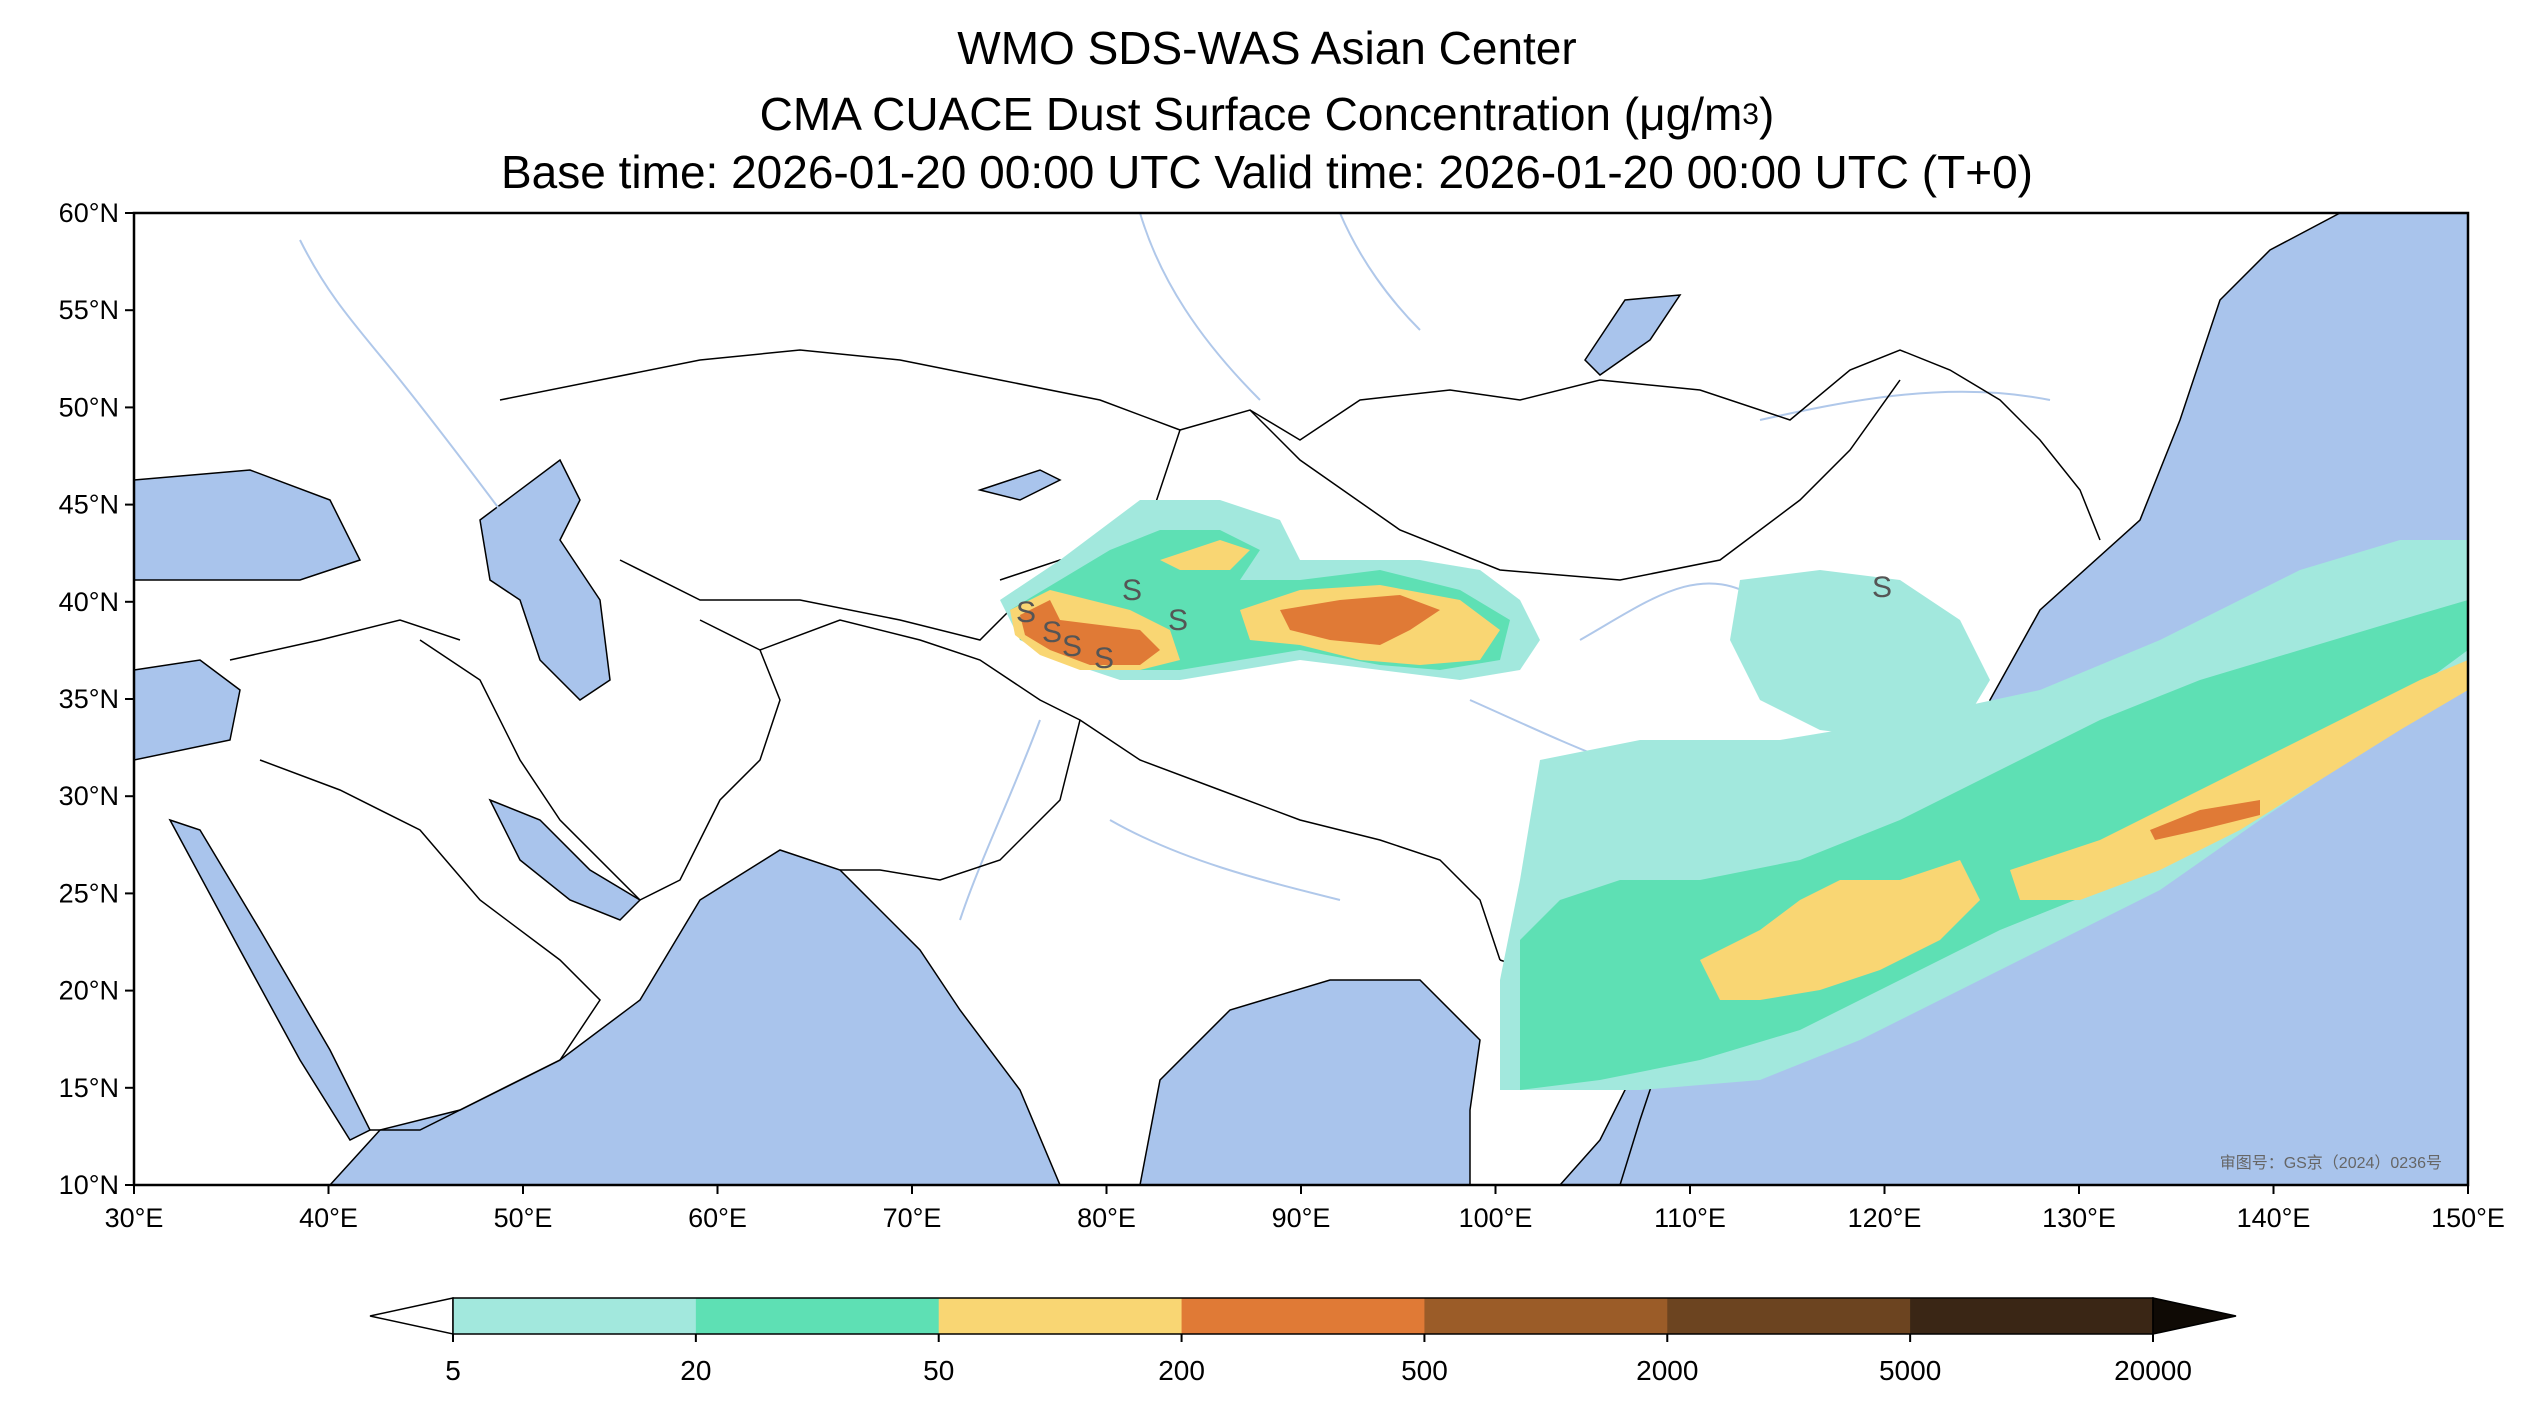 This screenshot has width=2534, height=1421. I want to click on lat-tick-label: 60°N, so click(89, 213).